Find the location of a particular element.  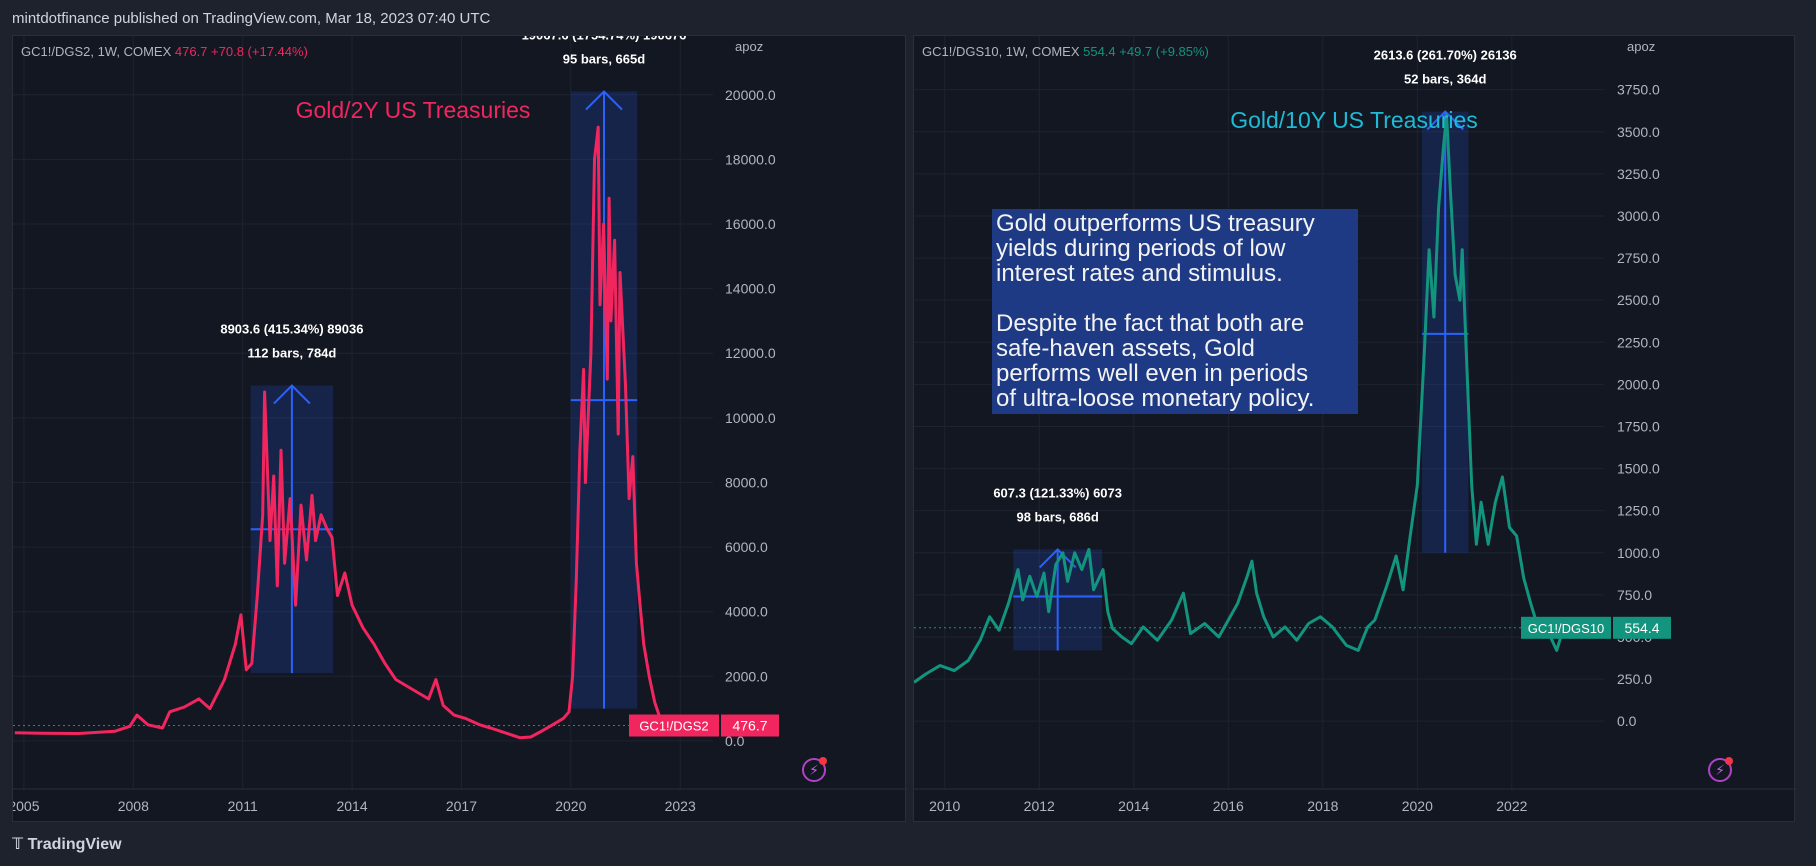

measure-label-bars: 52 bars, 364d is located at coordinates (1445, 79).